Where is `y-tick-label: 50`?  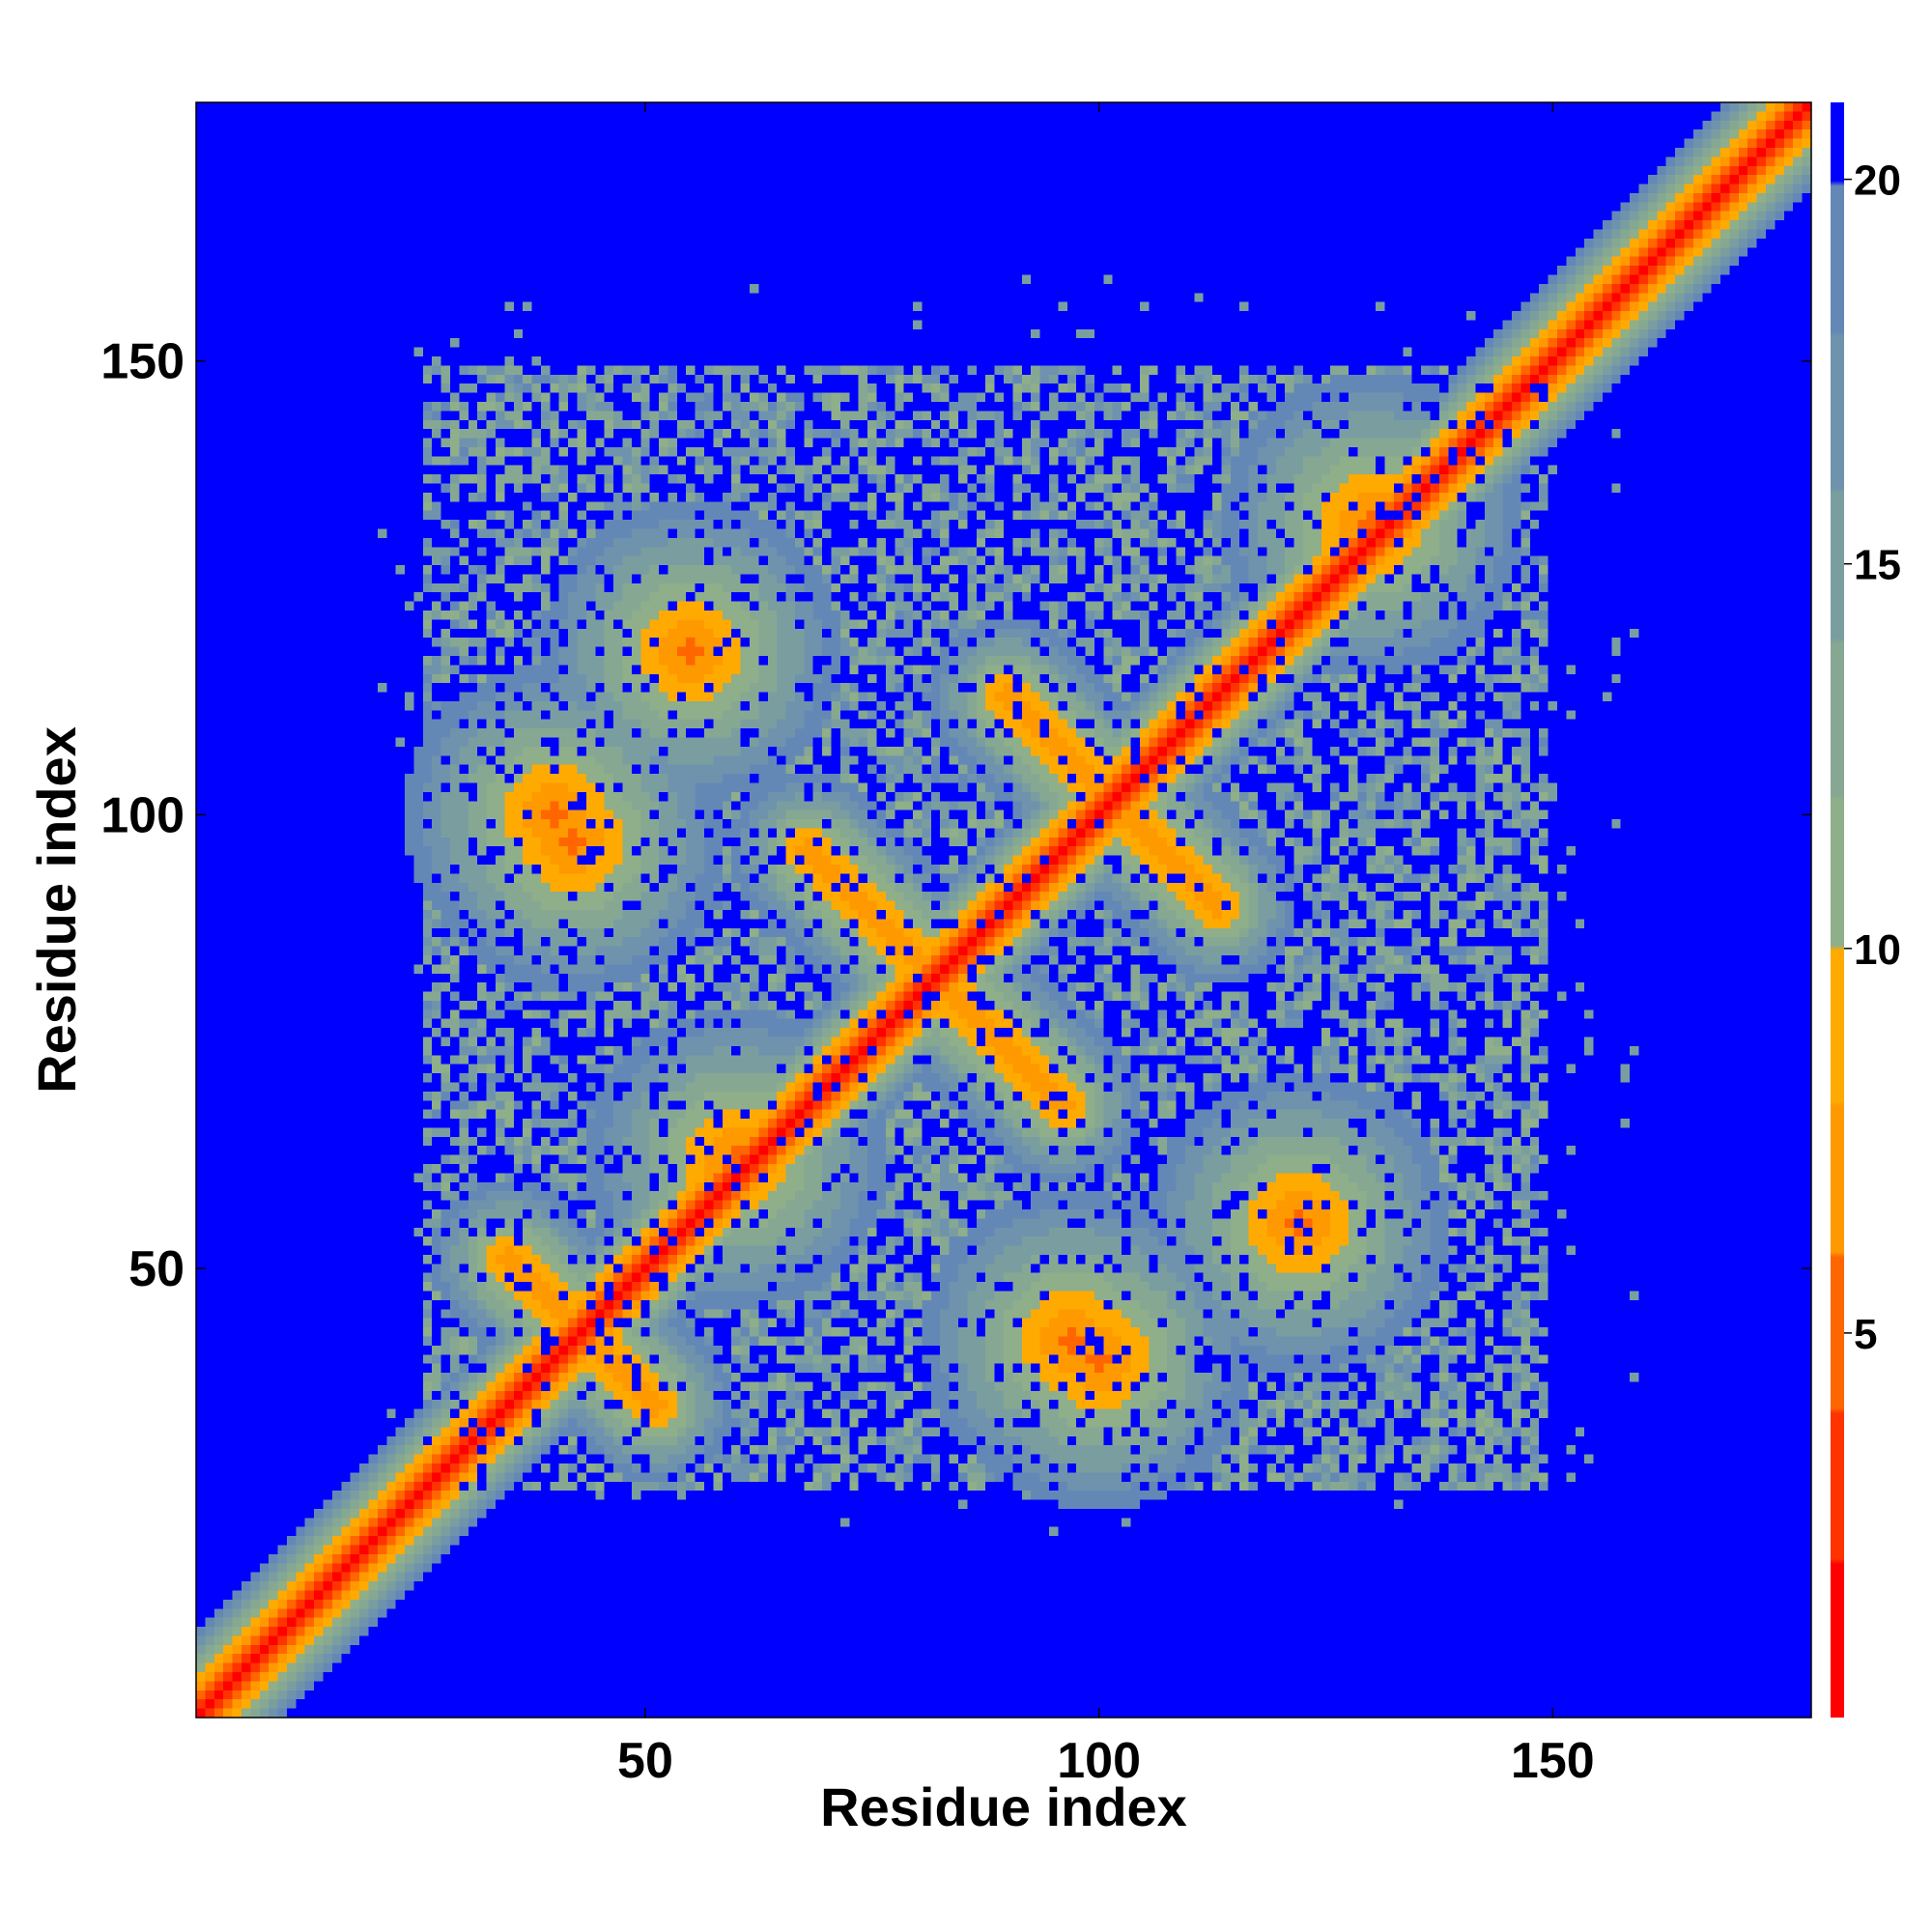
y-tick-label: 50 is located at coordinates (156, 1269).